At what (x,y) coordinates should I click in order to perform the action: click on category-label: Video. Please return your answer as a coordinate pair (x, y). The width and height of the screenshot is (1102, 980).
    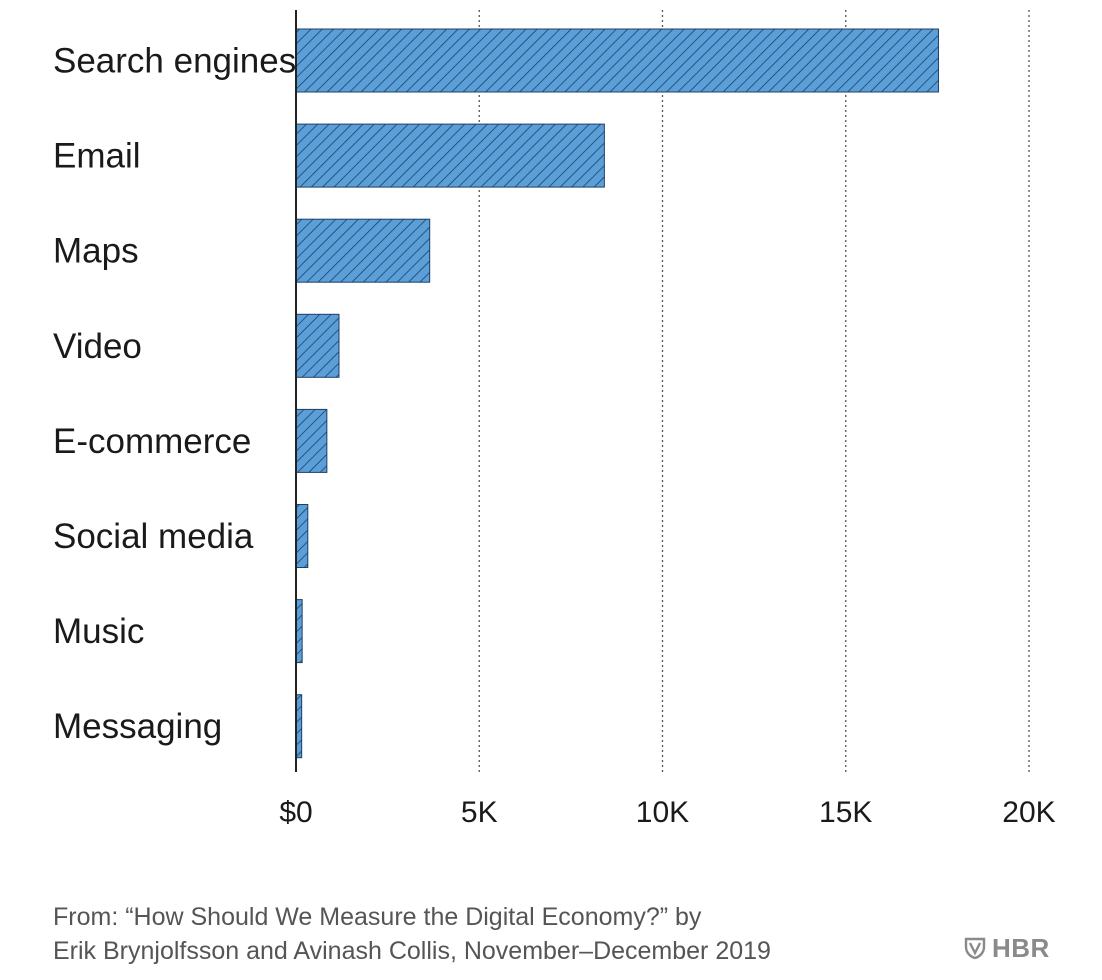
    Looking at the image, I should click on (97, 346).